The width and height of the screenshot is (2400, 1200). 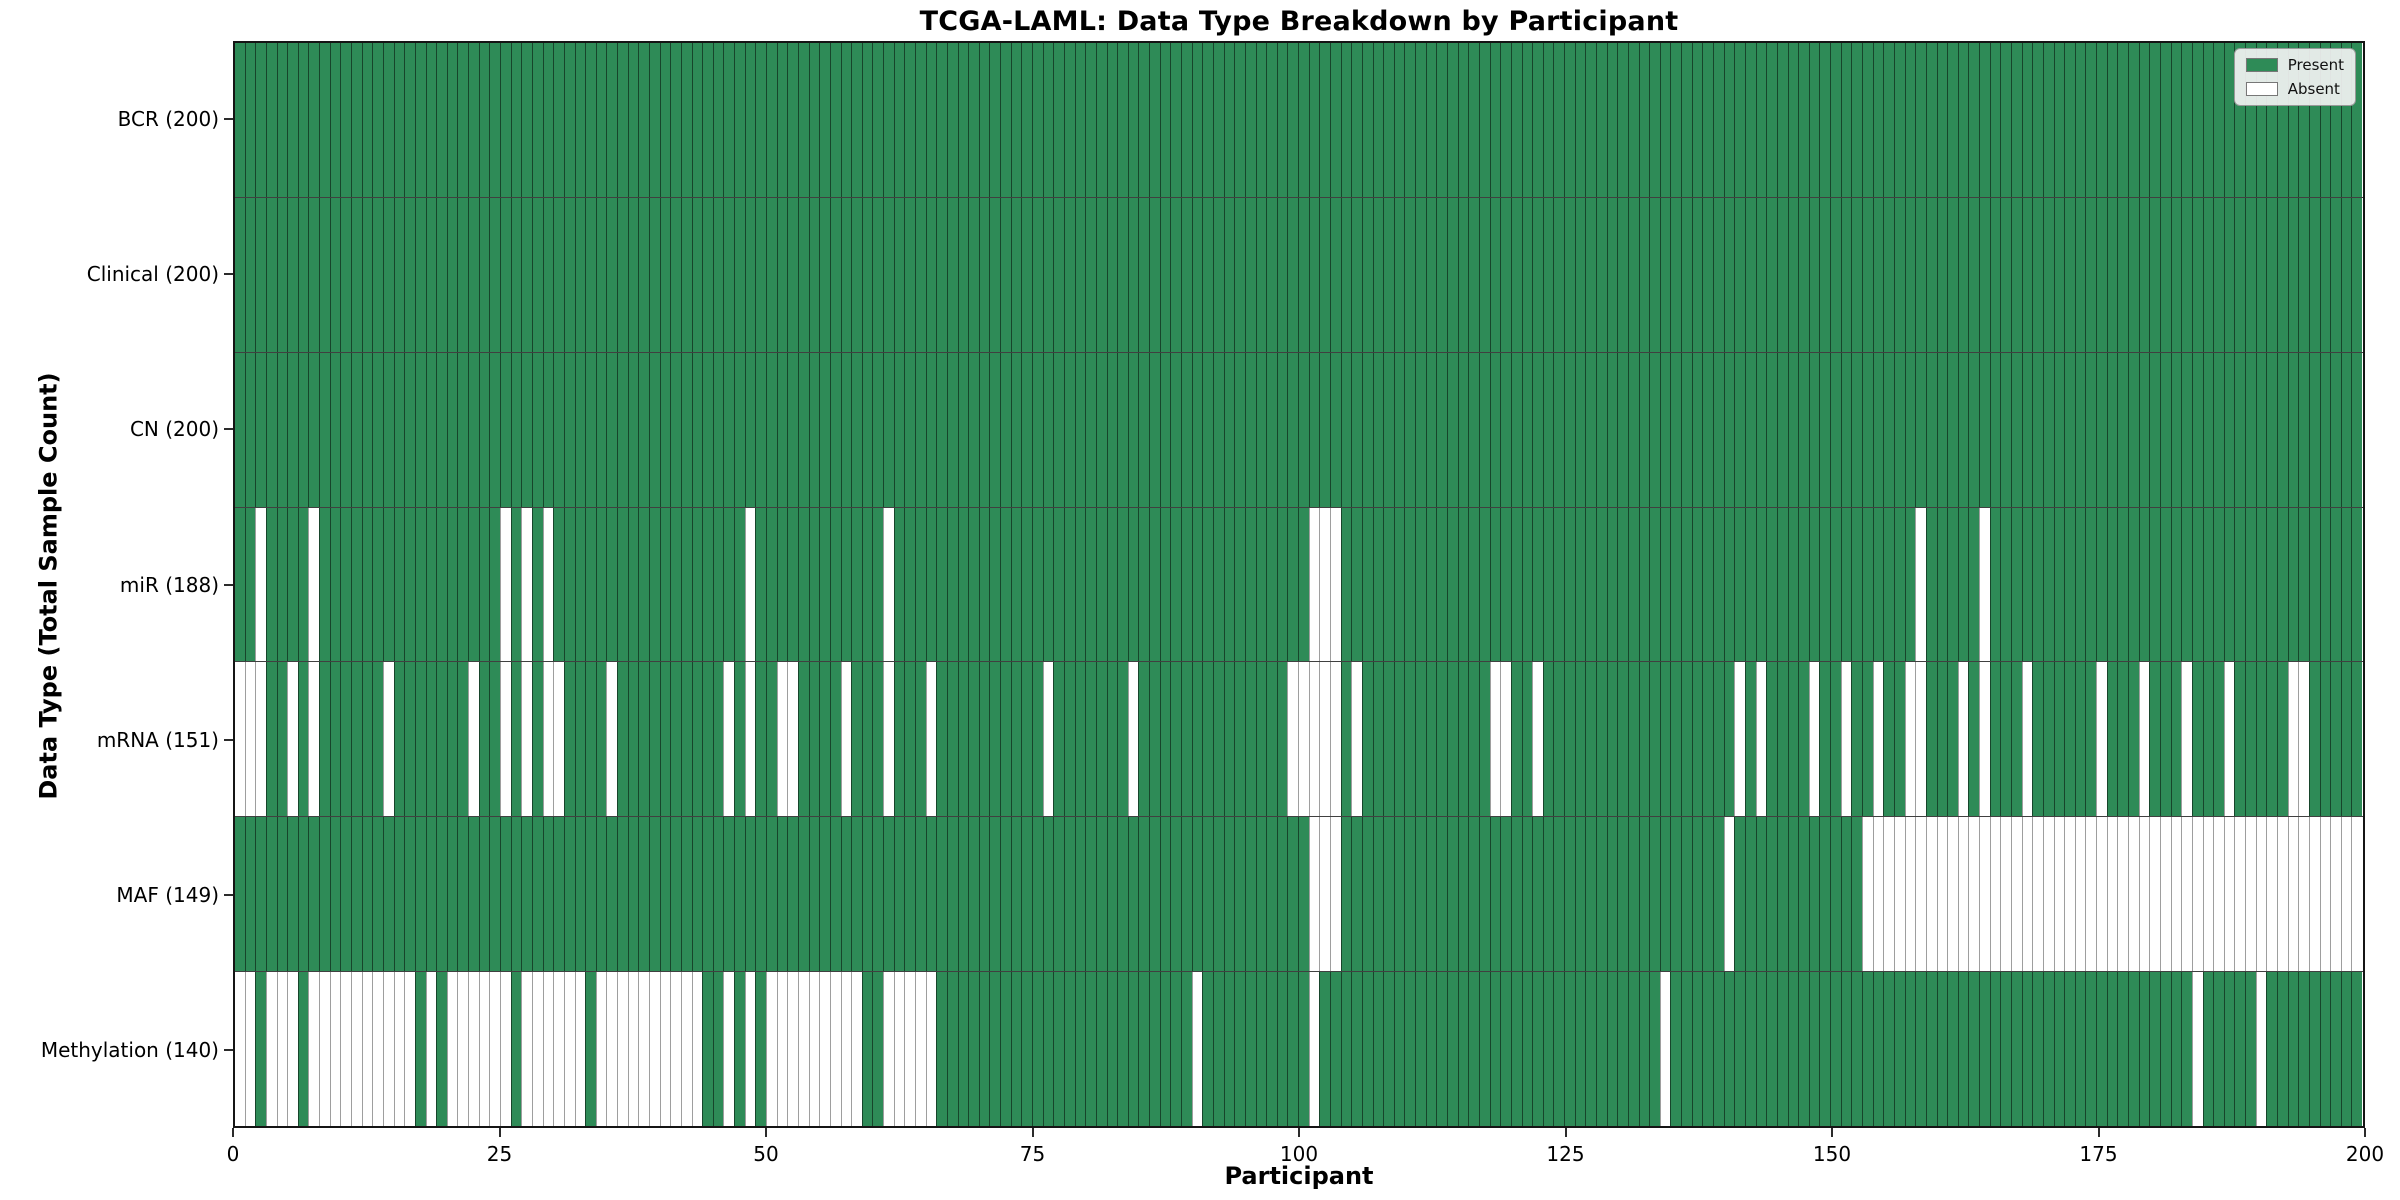 What do you see at coordinates (1032, 1154) in the screenshot?
I see `x-tick-label-75: 75` at bounding box center [1032, 1154].